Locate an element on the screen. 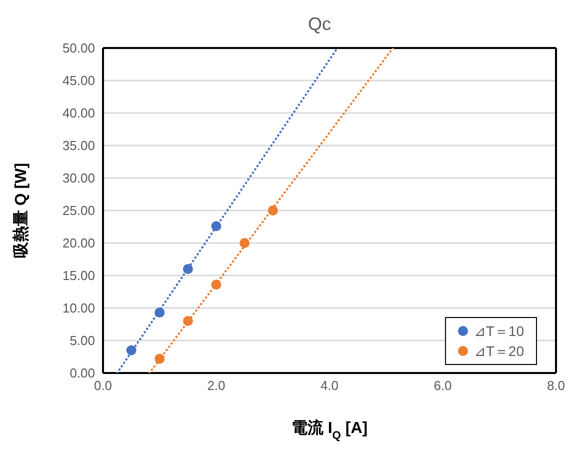 This screenshot has width=579, height=461. y-tick-label: 25.00 is located at coordinates (78, 210).